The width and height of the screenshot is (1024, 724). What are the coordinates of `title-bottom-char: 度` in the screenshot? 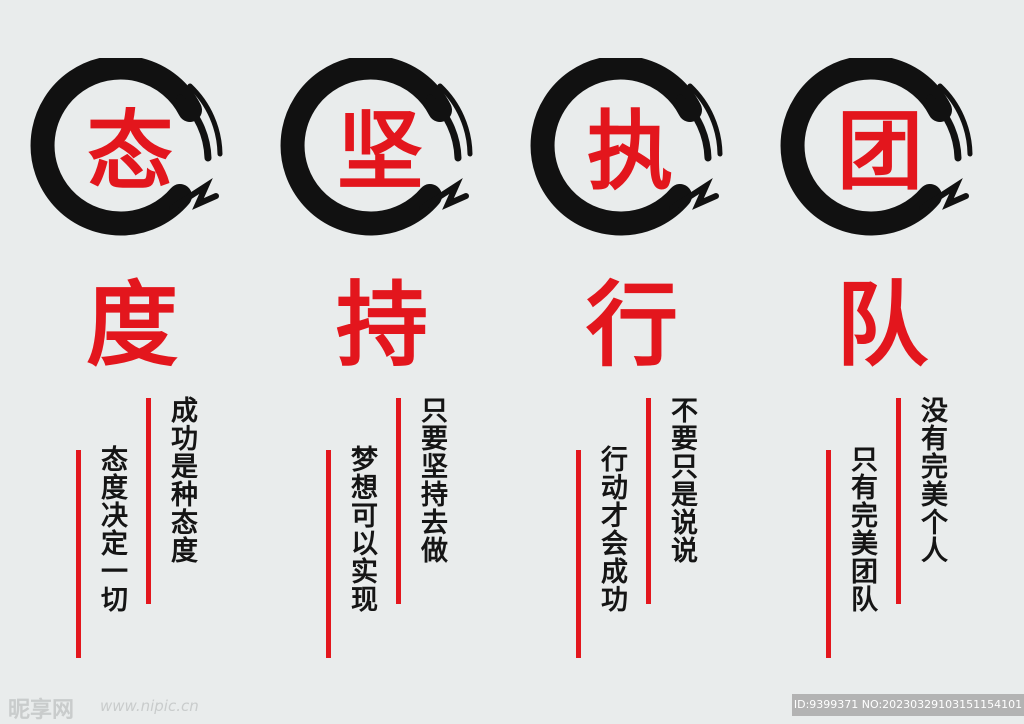 It's located at (131, 325).